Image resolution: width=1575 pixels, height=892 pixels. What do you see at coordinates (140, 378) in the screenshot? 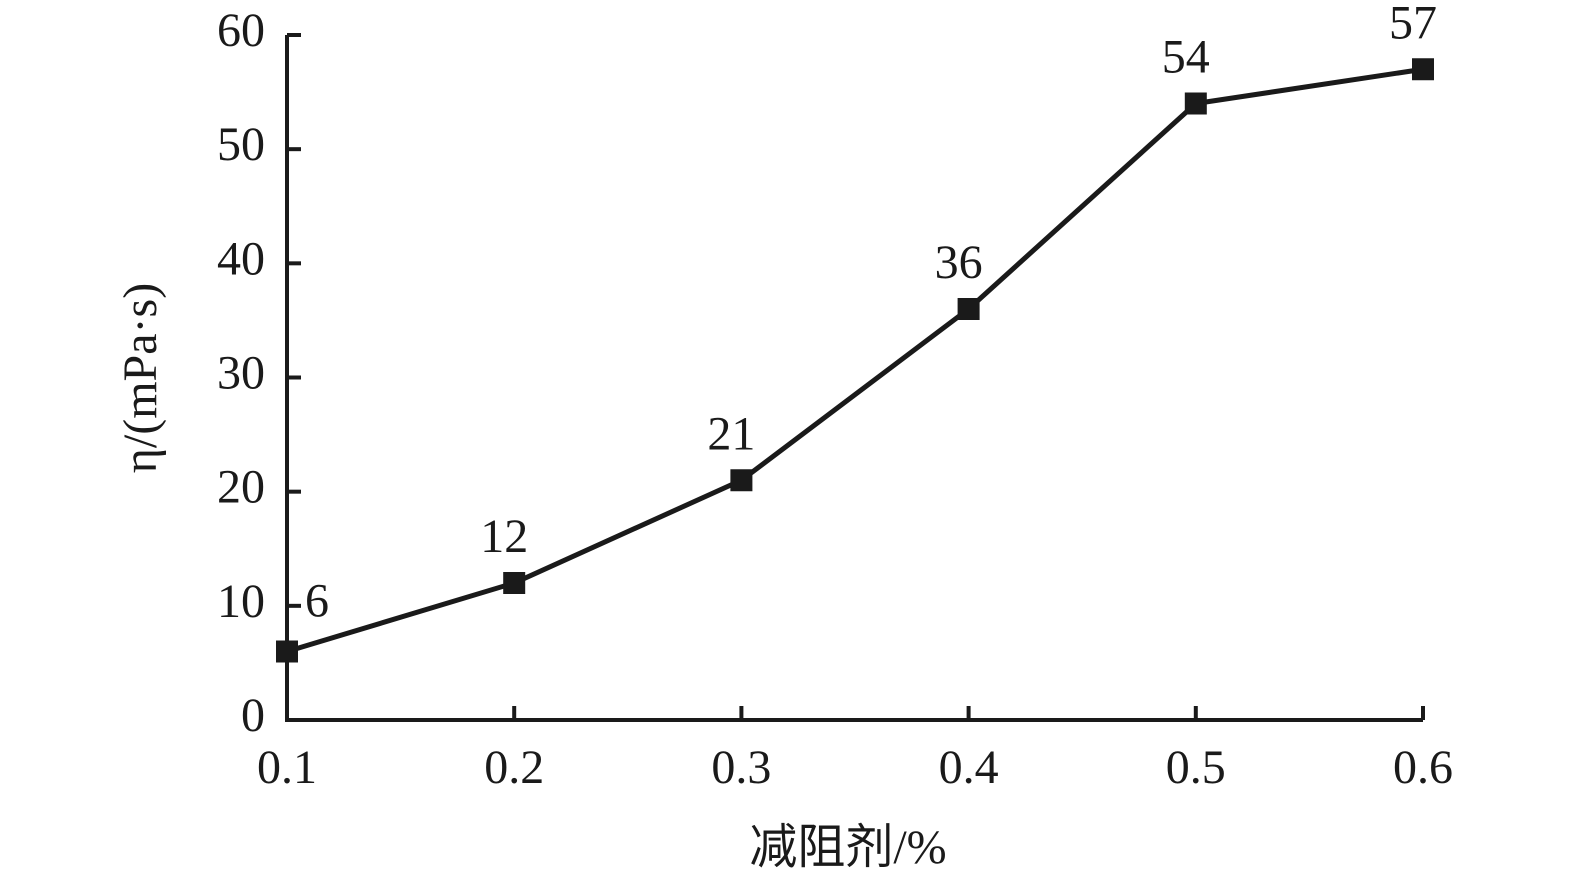
I see `y-axis-label: η/(mPa·s)` at bounding box center [140, 378].